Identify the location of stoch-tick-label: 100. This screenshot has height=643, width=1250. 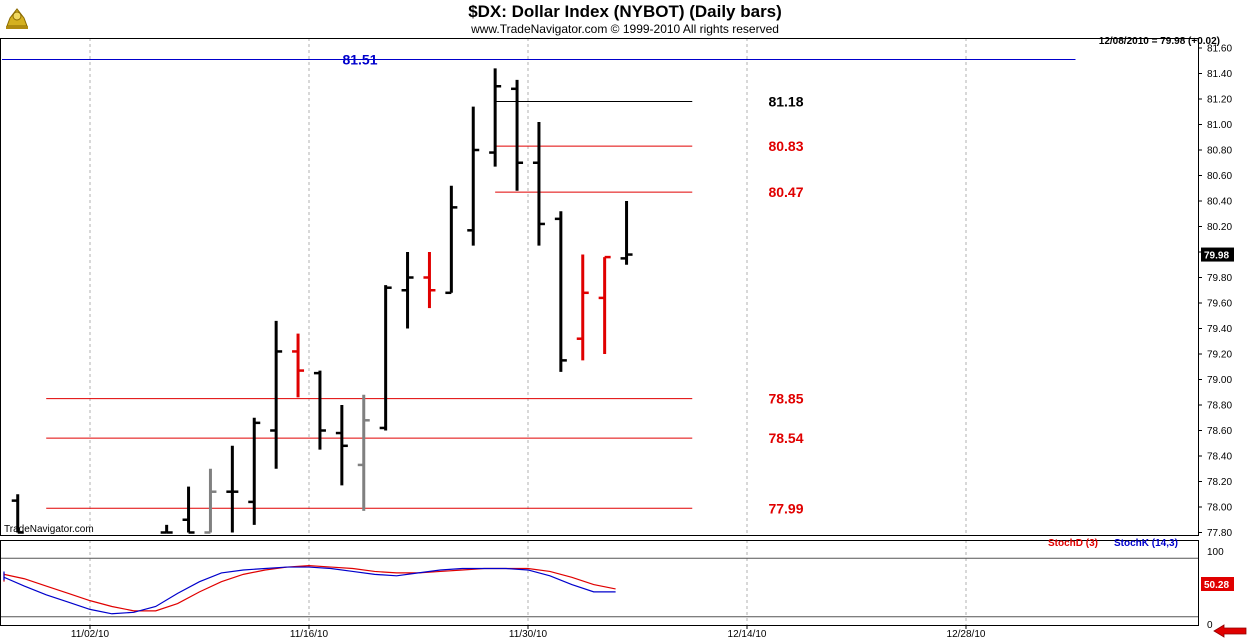
(1215, 552).